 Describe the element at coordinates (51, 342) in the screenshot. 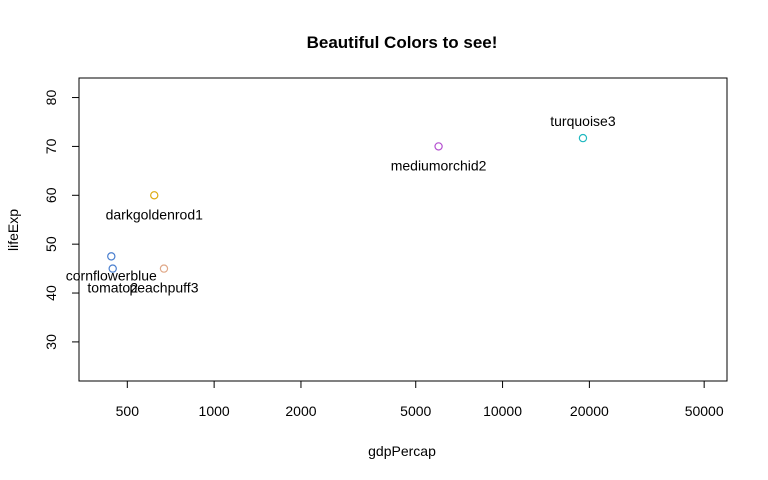

I see `y-tick-label: 30` at that location.